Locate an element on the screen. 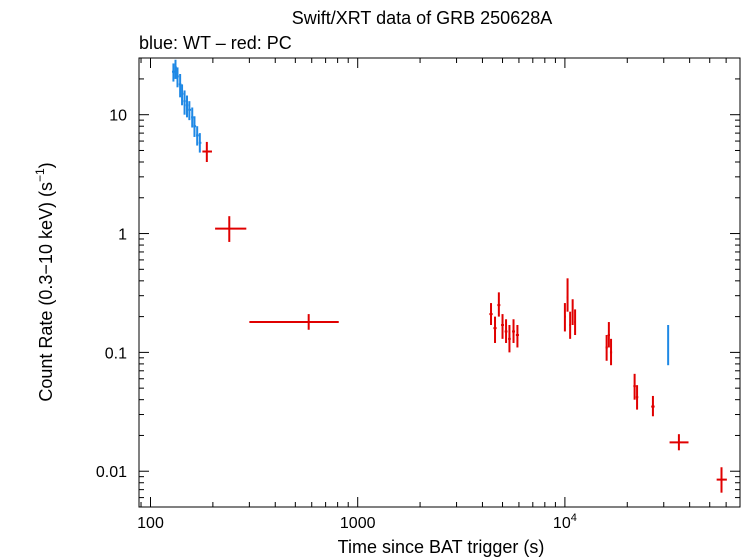  y-axis-label-exponent: −1 is located at coordinates (40, 175).